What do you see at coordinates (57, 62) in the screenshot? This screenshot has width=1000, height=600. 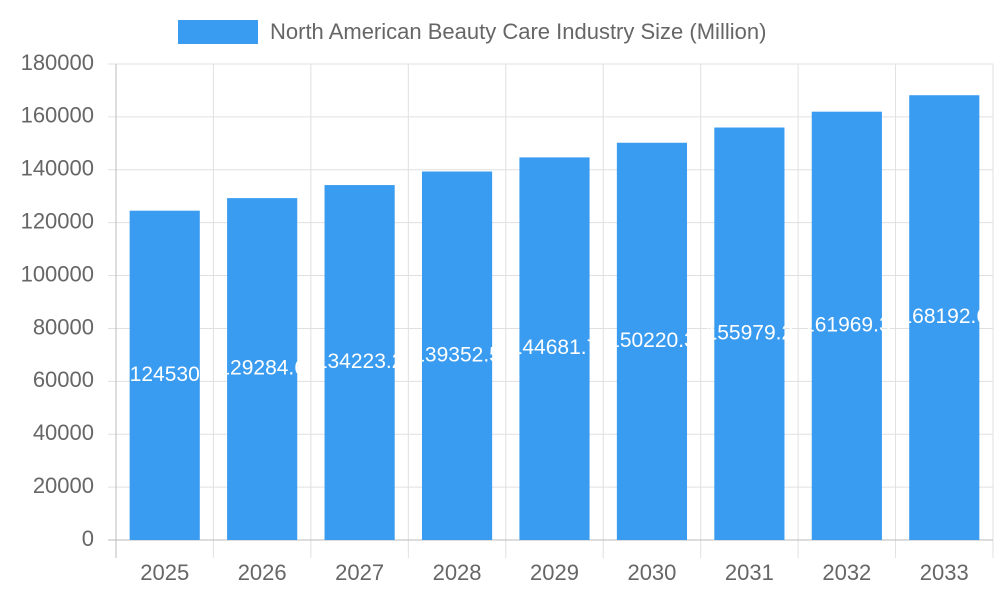 I see `y-tick-label: 180000` at bounding box center [57, 62].